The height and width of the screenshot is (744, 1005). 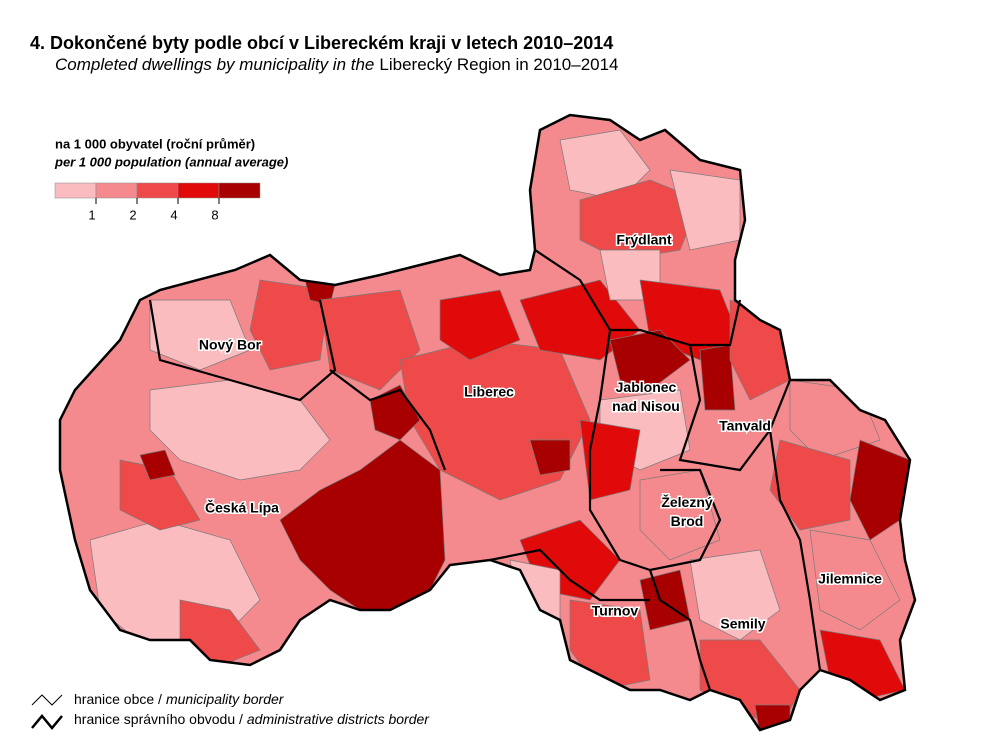 What do you see at coordinates (91, 214) in the screenshot?
I see `legend-tick-label: 1` at bounding box center [91, 214].